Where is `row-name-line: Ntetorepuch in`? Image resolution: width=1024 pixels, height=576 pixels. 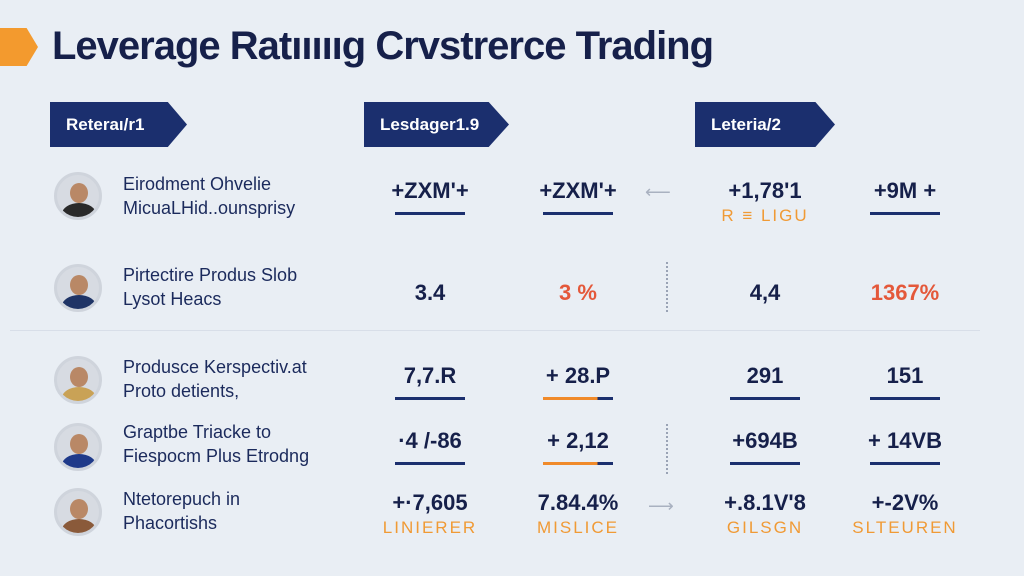
row-name-line: Ntetorepuch in is located at coordinates (182, 499).